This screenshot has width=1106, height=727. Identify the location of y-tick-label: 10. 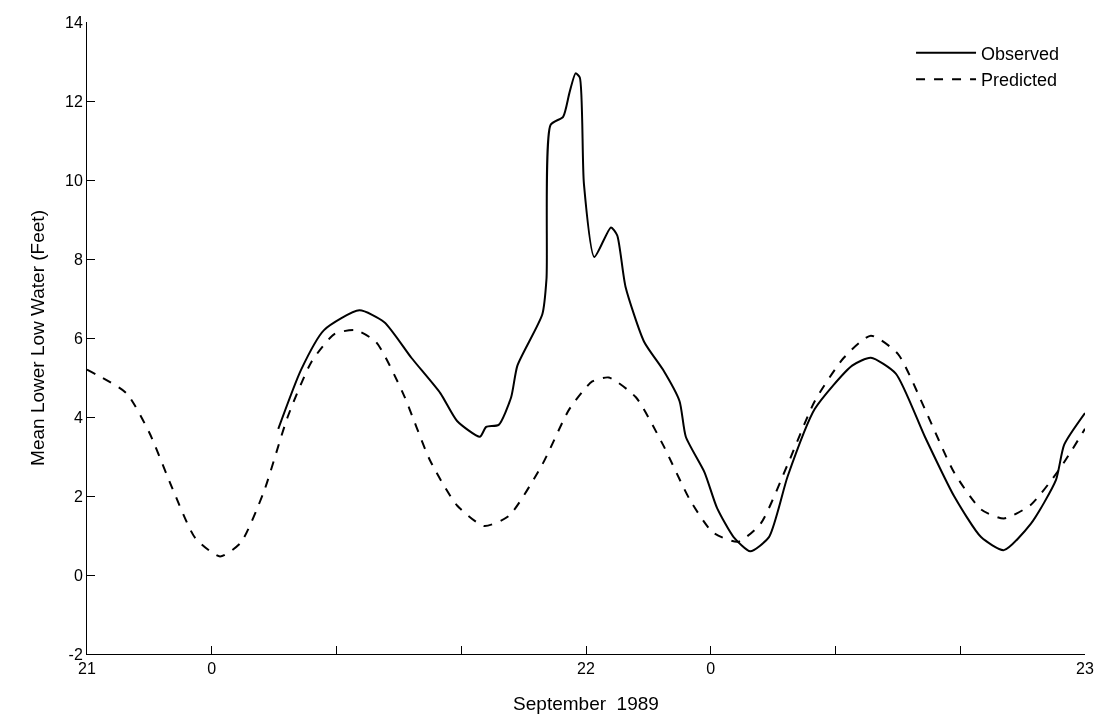
(74, 180).